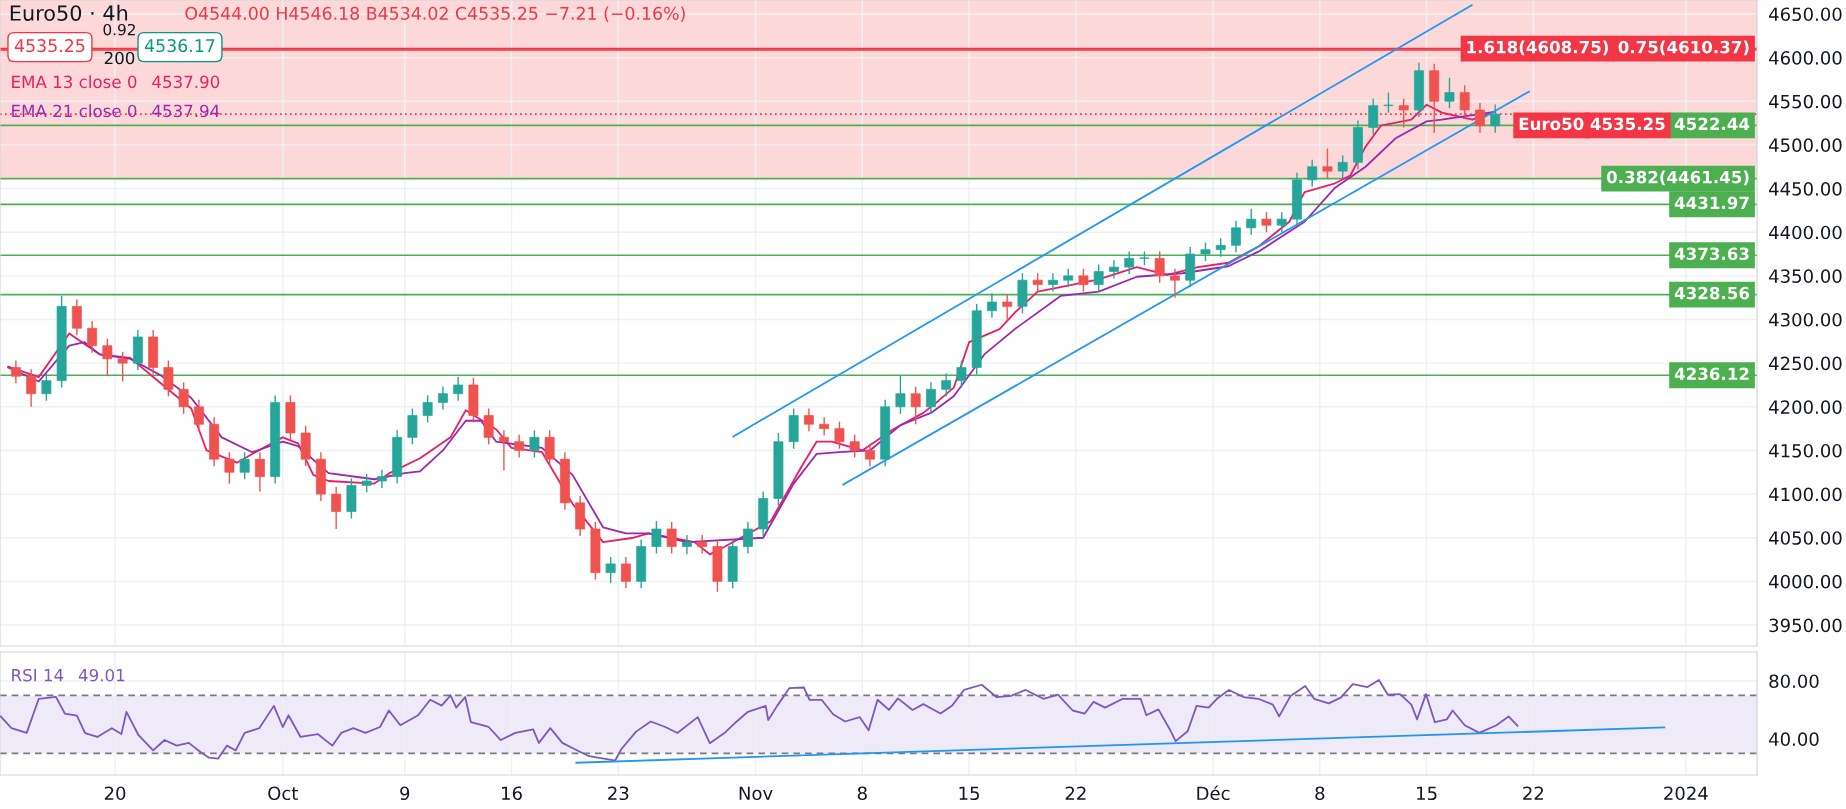 This screenshot has width=1846, height=809. Describe the element at coordinates (1805, 14) in the screenshot. I see `y-tick-label: 4650.00` at that location.